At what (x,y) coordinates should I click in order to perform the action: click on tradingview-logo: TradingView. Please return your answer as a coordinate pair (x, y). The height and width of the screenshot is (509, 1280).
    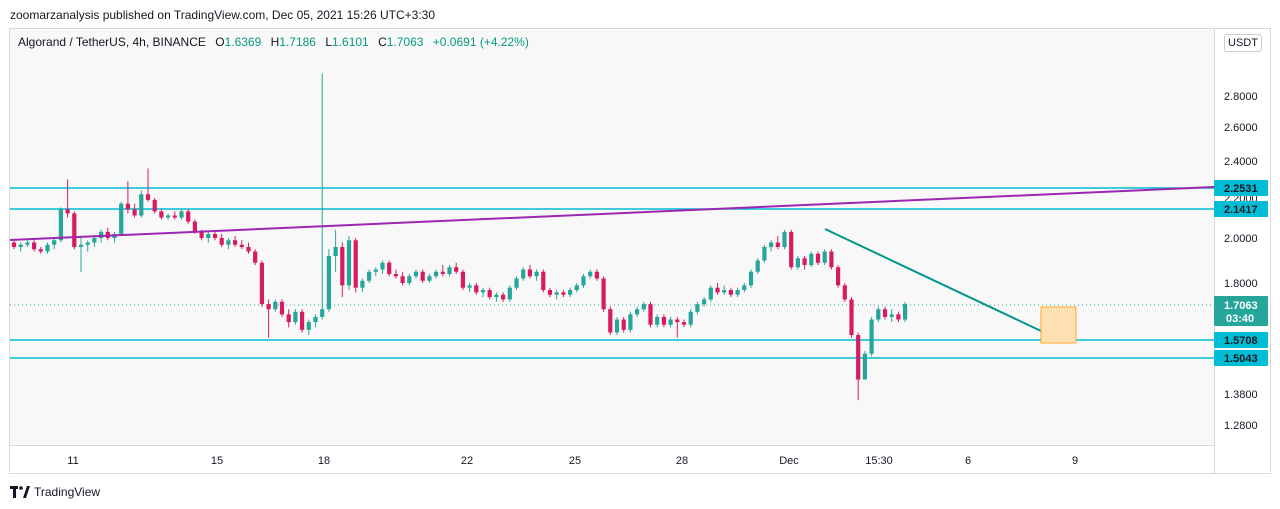
    Looking at the image, I should click on (55, 492).